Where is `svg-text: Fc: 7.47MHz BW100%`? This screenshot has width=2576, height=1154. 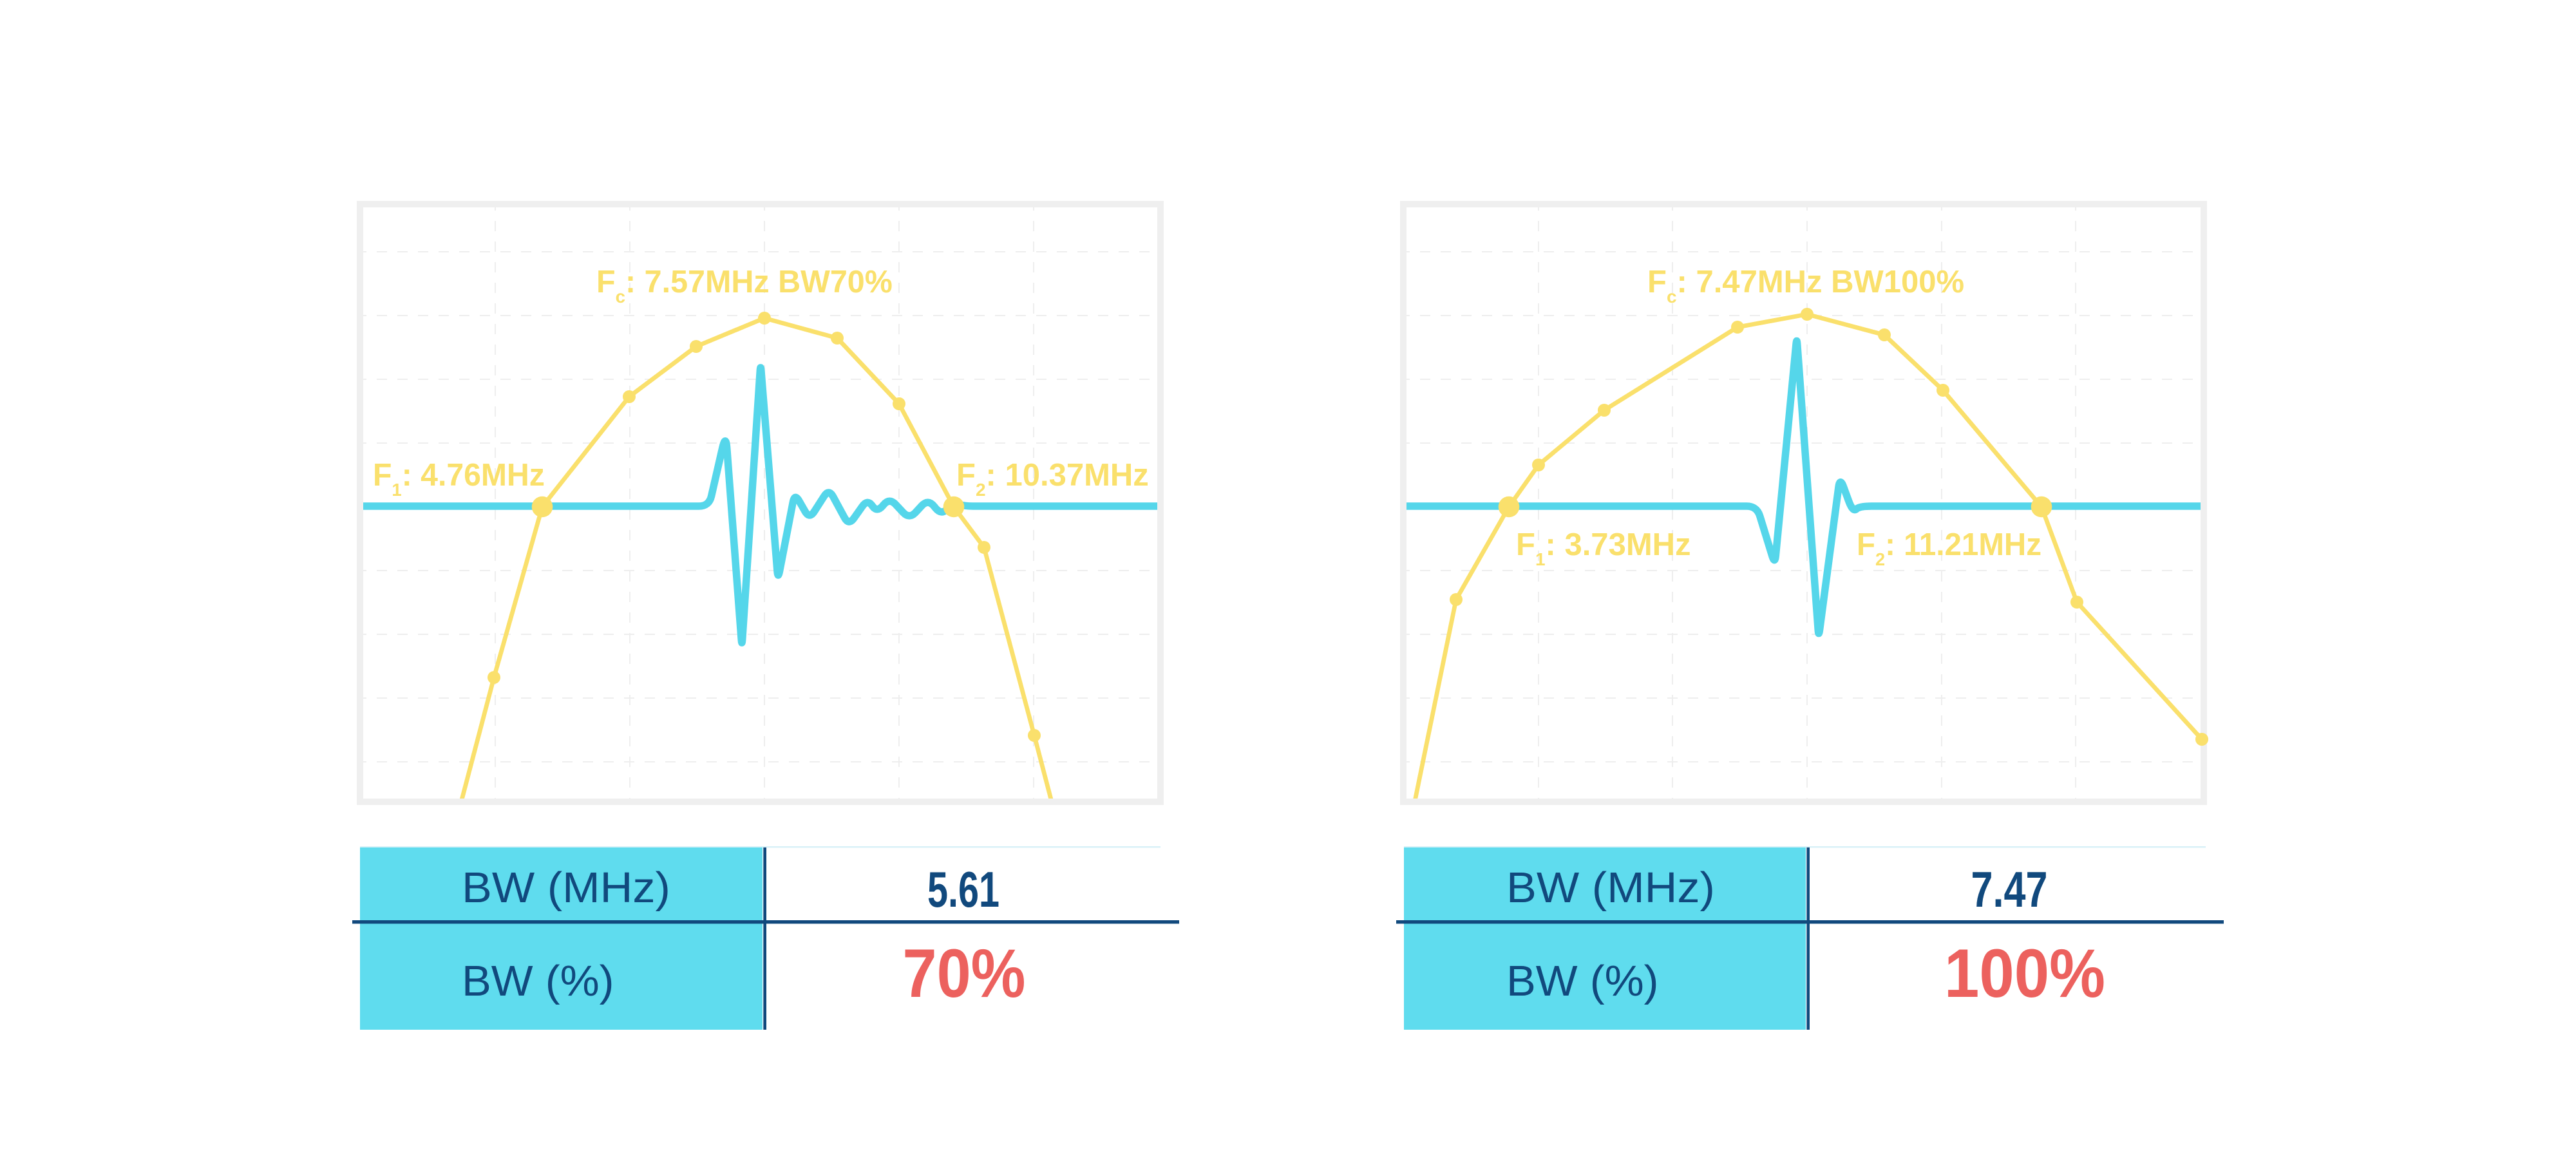 svg-text: Fc: 7.47MHz BW100% is located at coordinates (1805, 286).